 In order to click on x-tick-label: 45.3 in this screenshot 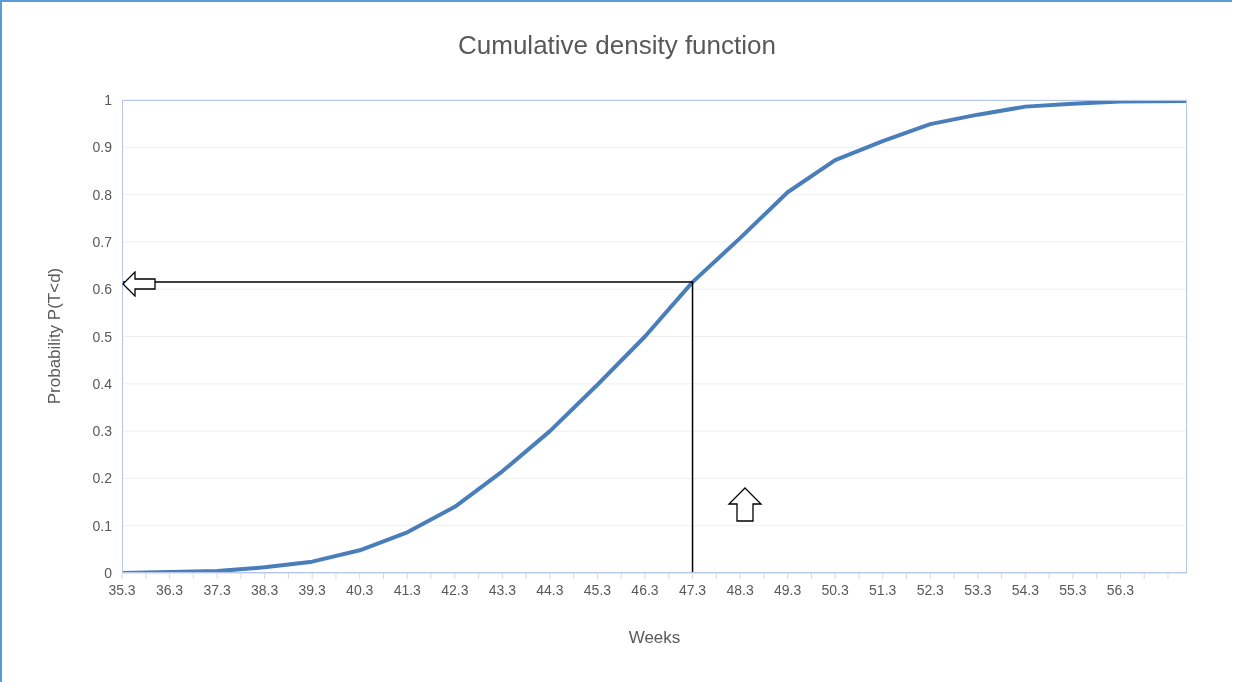, I will do `click(597, 590)`.